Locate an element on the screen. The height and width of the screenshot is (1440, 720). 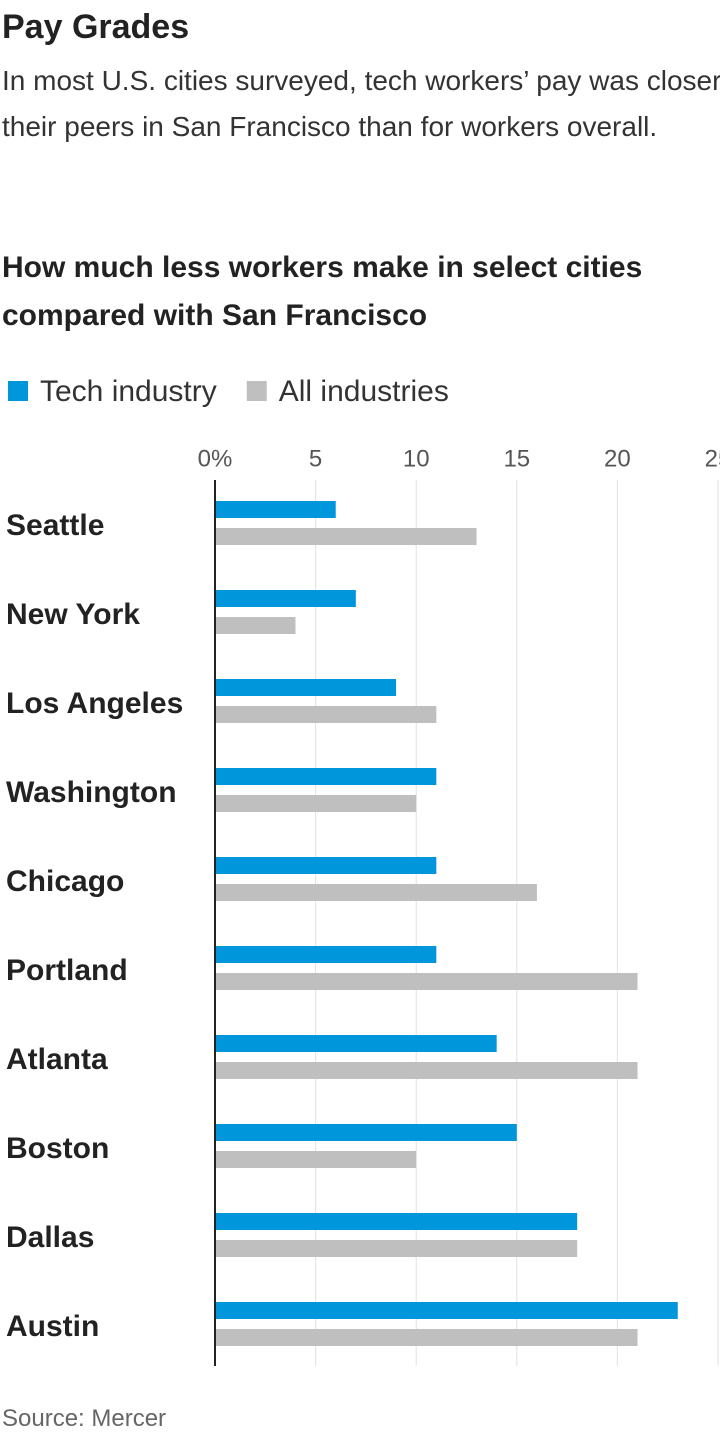
category-label: Boston is located at coordinates (57, 1148).